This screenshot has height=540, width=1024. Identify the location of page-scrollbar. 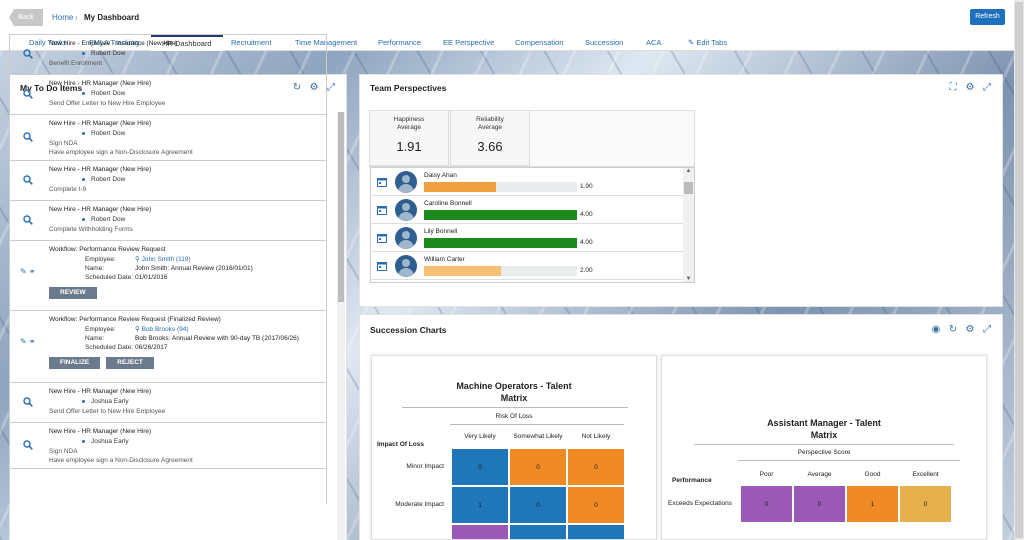
(1019, 270).